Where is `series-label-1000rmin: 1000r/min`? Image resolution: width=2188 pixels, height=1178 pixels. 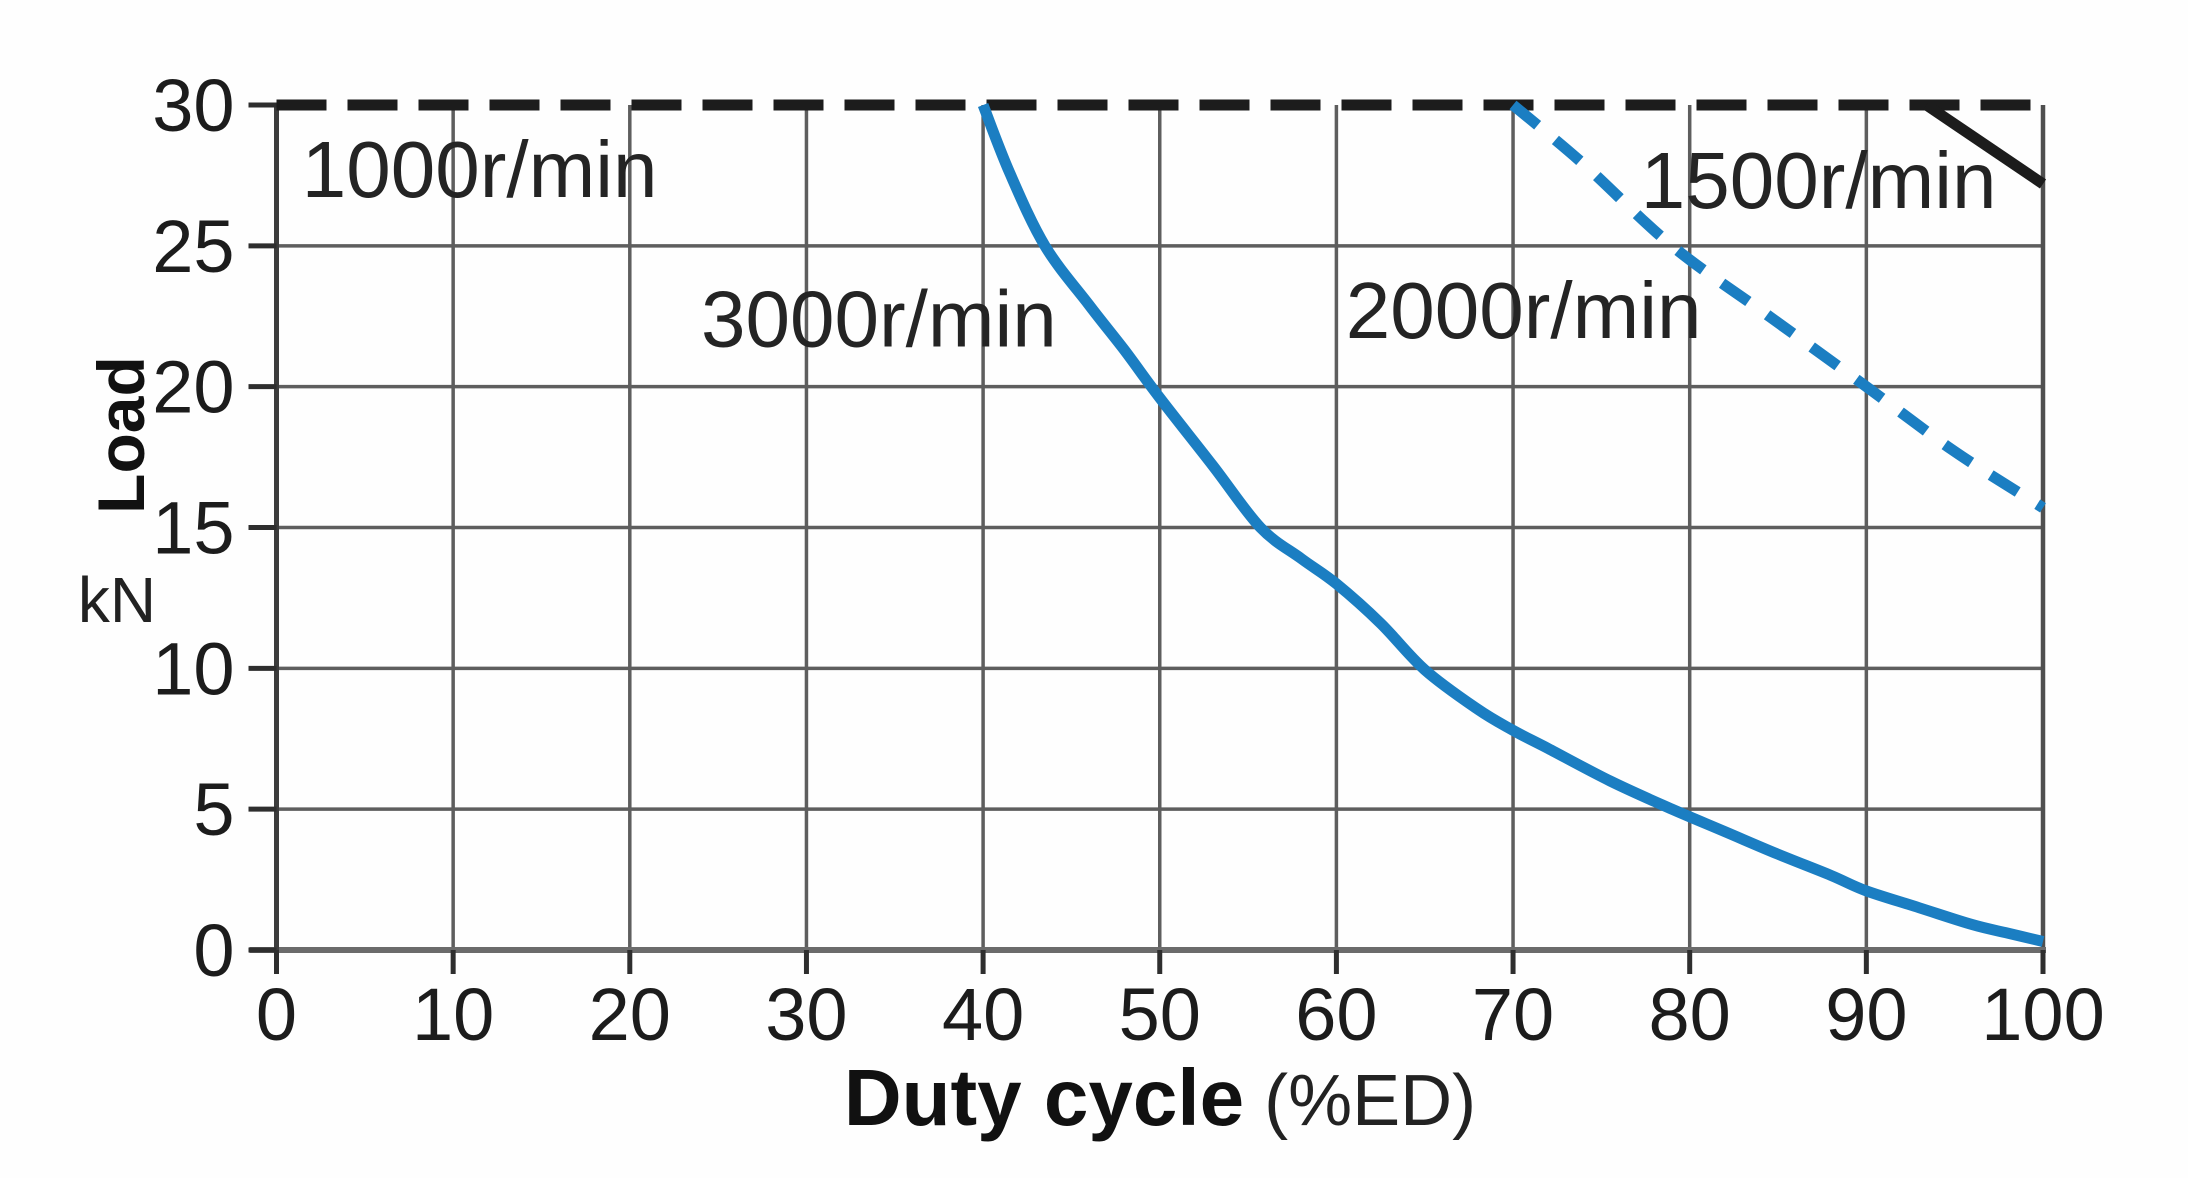
series-label-1000rmin: 1000r/min is located at coordinates (480, 169).